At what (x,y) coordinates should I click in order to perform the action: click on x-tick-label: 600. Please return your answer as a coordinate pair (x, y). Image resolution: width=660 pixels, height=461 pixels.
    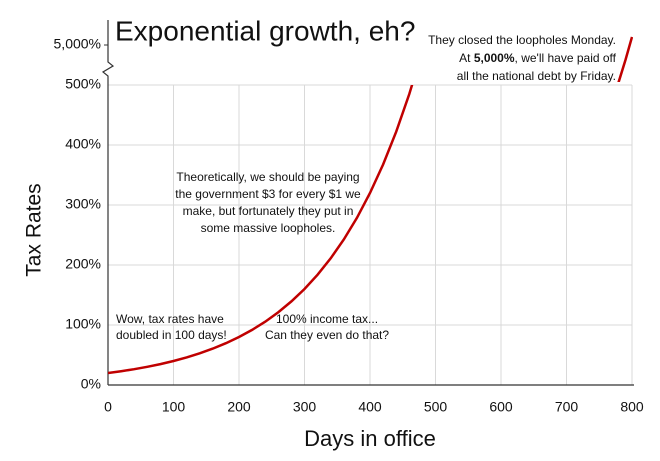
    Looking at the image, I should click on (501, 407).